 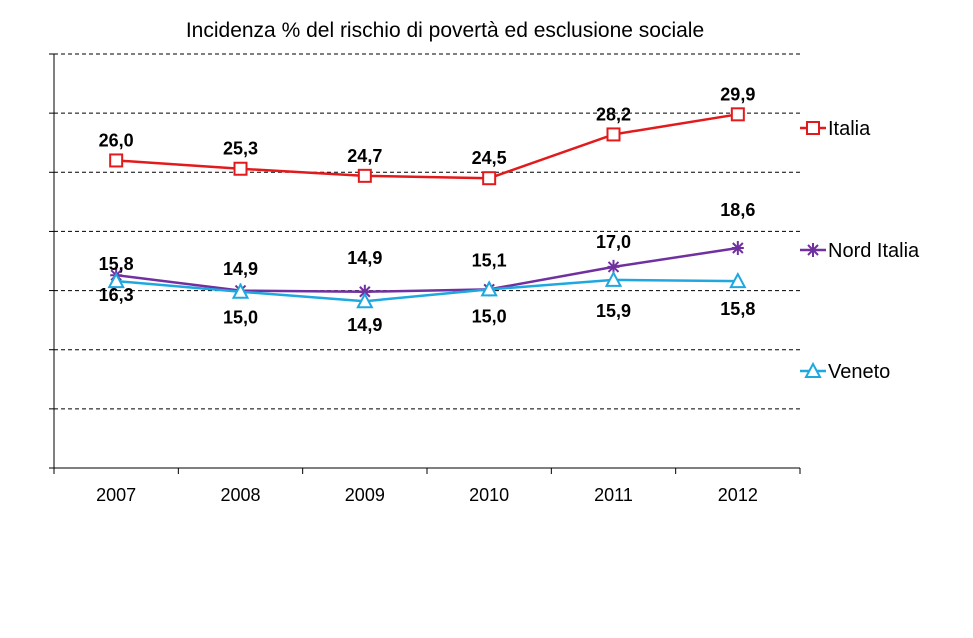 What do you see at coordinates (737, 94) in the screenshot?
I see `data-label-italia: 29,9` at bounding box center [737, 94].